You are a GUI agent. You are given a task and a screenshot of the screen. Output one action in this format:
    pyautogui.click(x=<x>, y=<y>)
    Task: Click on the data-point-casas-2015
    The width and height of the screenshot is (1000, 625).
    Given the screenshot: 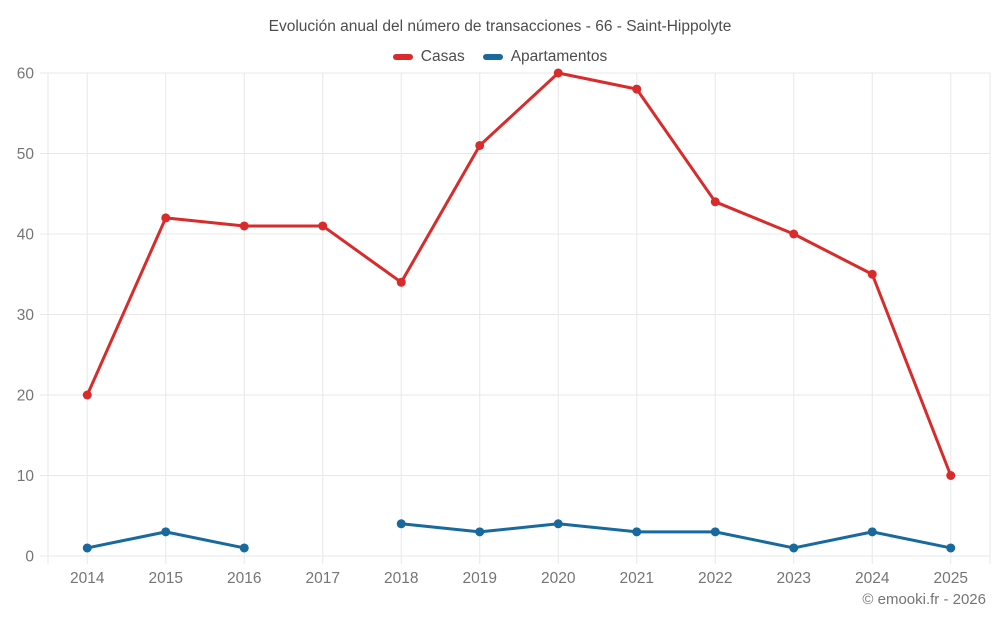 What is the action you would take?
    pyautogui.click(x=166, y=218)
    